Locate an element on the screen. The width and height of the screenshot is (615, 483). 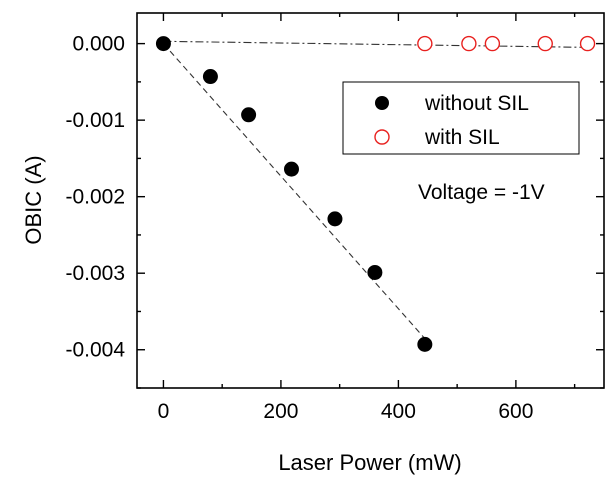
legend-marker-without-sil is located at coordinates (382, 103).